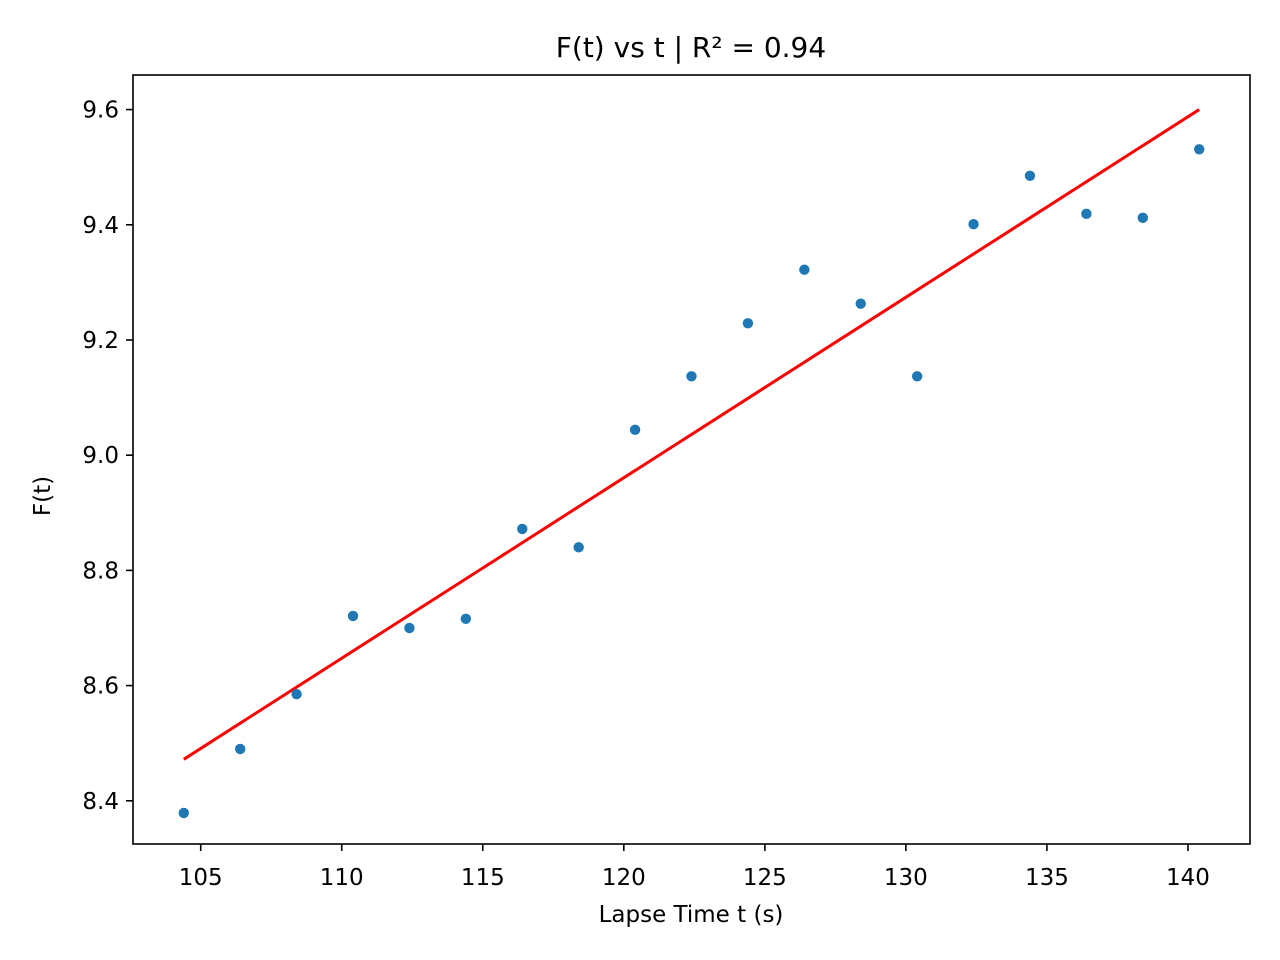 The height and width of the screenshot is (960, 1280). What do you see at coordinates (100, 456) in the screenshot?
I see `y-tick-label: 9.0` at bounding box center [100, 456].